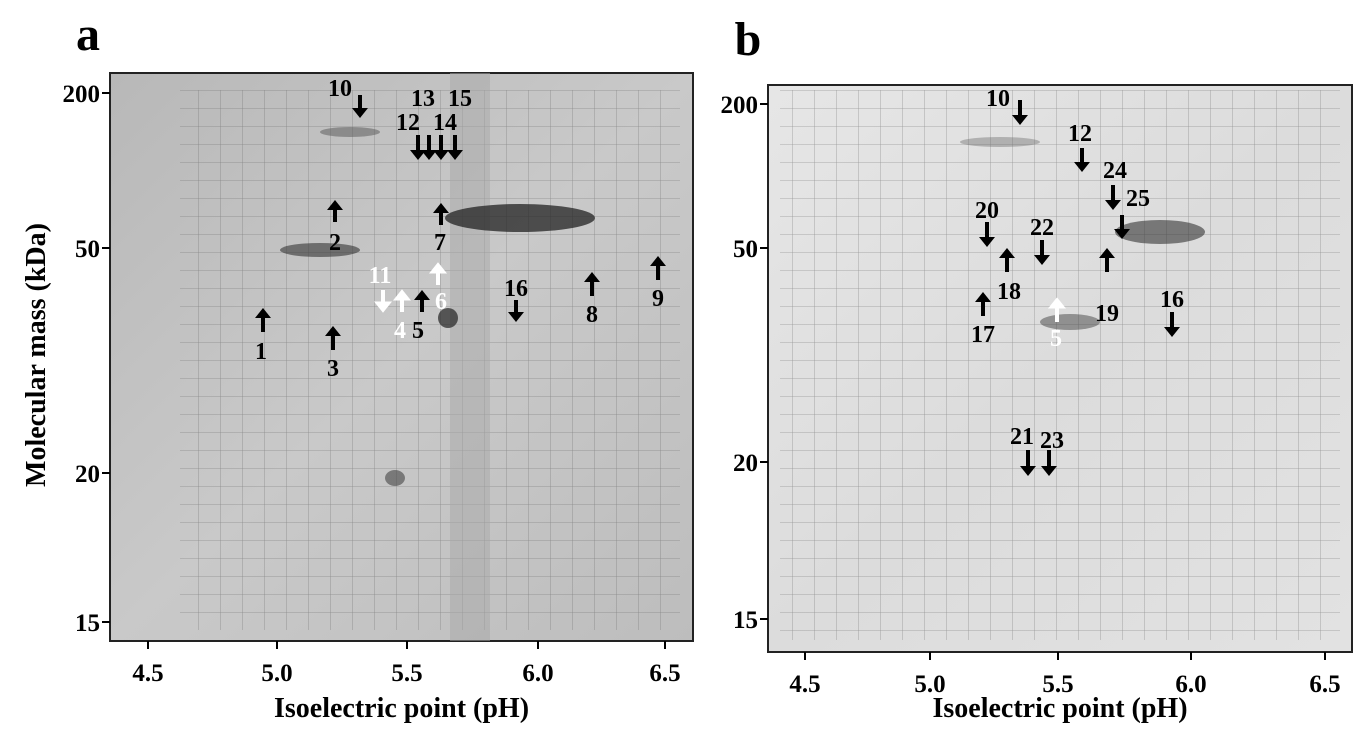 Image resolution: width=1364 pixels, height=735 pixels. Describe the element at coordinates (261, 352) in the screenshot. I see `spot-label: 1` at that location.